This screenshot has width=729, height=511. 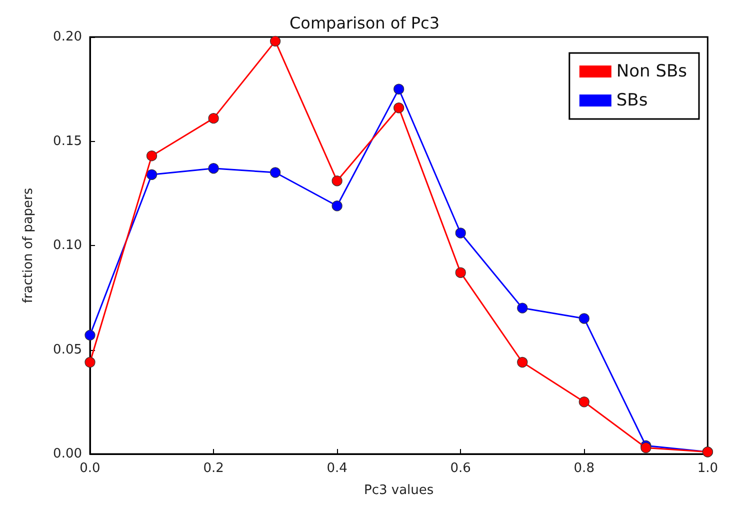 What do you see at coordinates (67, 245) in the screenshot?
I see `y-tick-label: 0.10` at bounding box center [67, 245].